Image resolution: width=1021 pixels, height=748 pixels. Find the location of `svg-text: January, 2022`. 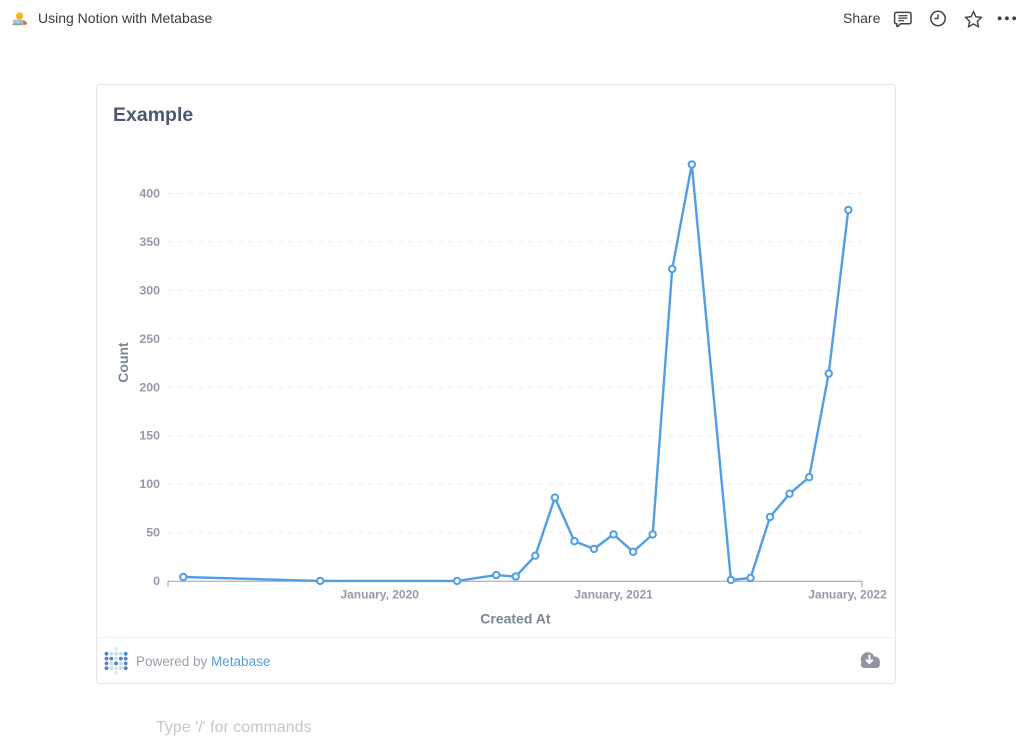

svg-text: January, 2022 is located at coordinates (847, 595).